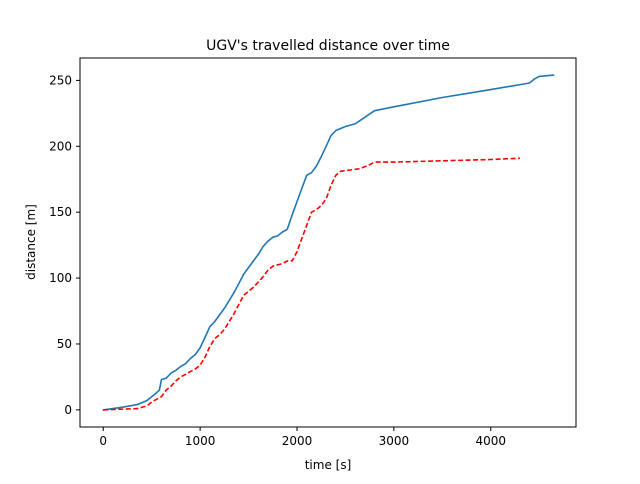 This screenshot has width=640, height=484. What do you see at coordinates (60, 278) in the screenshot?
I see `y-tick-label: 100` at bounding box center [60, 278].